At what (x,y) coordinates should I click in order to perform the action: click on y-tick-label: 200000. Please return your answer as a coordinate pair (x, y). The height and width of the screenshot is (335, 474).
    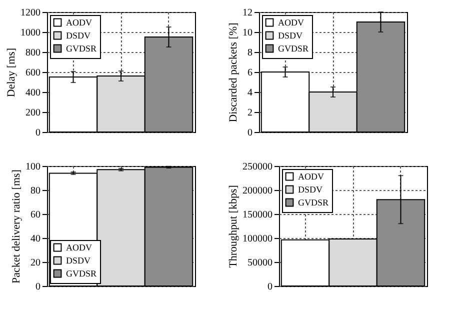
    Looking at the image, I should click on (257, 191).